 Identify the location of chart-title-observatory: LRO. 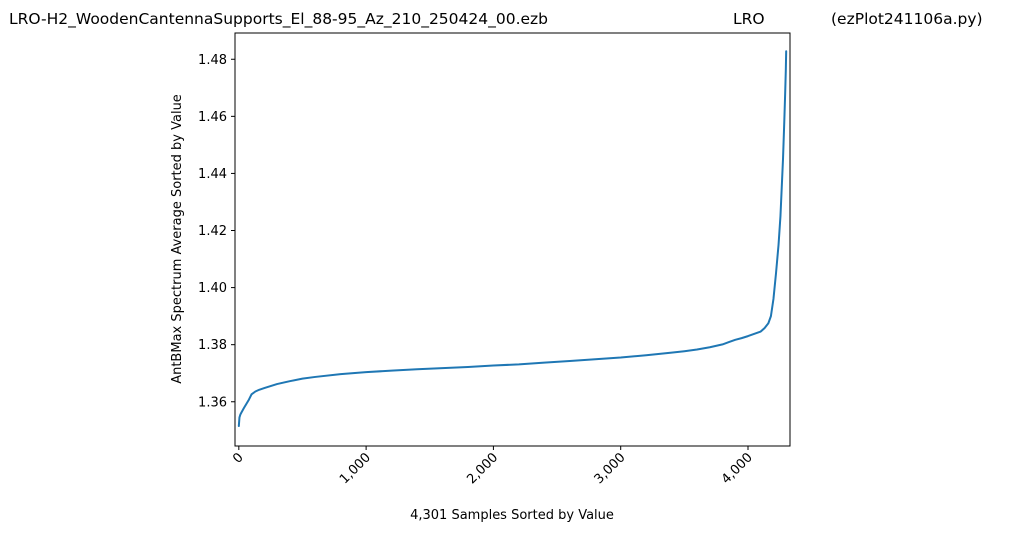
(749, 19).